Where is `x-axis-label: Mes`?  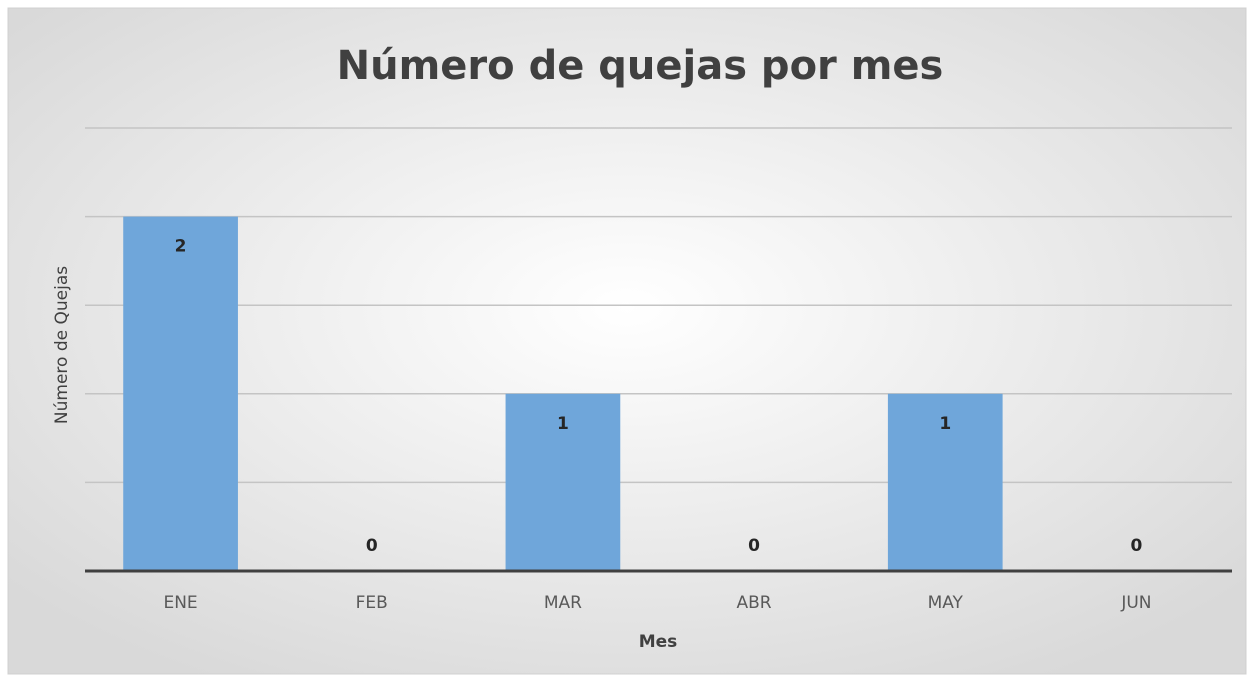 x-axis-label: Mes is located at coordinates (658, 642).